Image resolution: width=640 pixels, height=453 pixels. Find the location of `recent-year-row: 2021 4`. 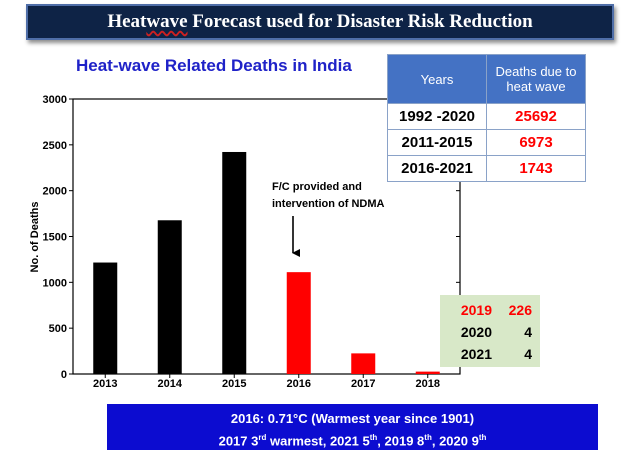

recent-year-row: 2021 4 is located at coordinates (490, 354).